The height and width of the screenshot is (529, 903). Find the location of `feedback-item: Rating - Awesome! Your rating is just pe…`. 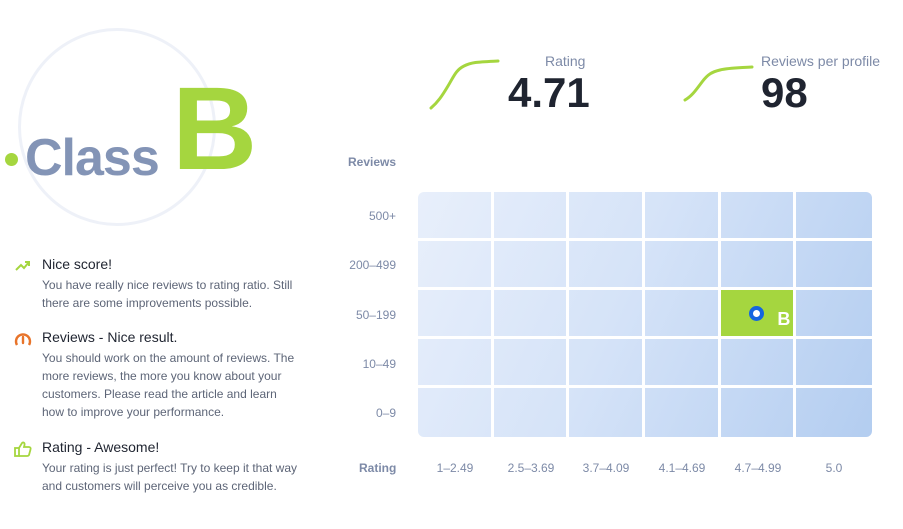

feedback-item: Rating - Awesome! Your rating is just pe… is located at coordinates (159, 477).